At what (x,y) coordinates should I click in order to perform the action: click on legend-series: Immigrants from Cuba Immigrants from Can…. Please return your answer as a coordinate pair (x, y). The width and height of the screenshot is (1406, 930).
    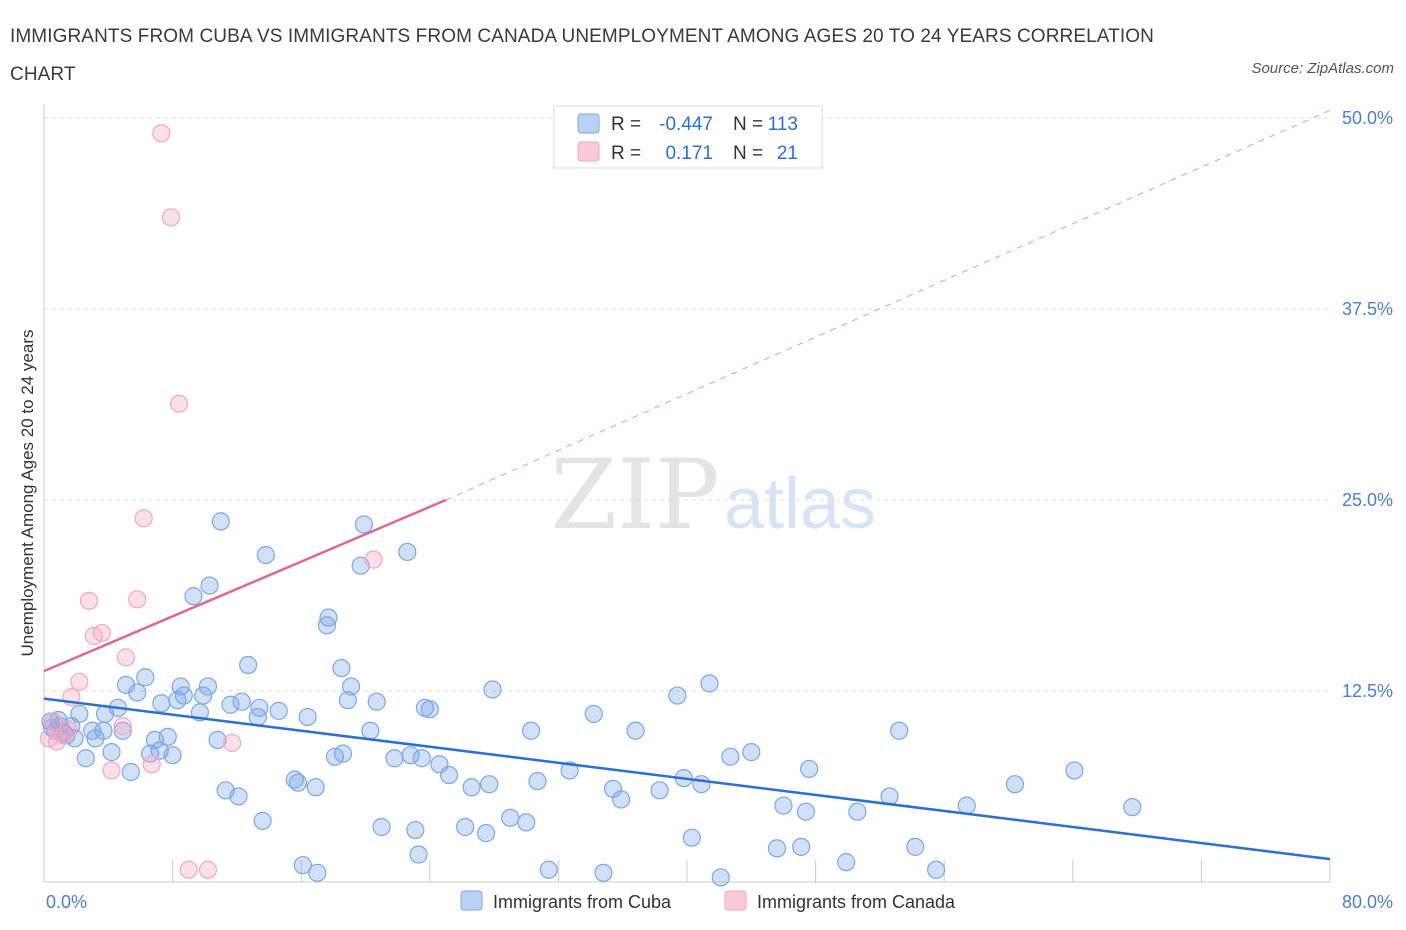
    Looking at the image, I should click on (708, 901).